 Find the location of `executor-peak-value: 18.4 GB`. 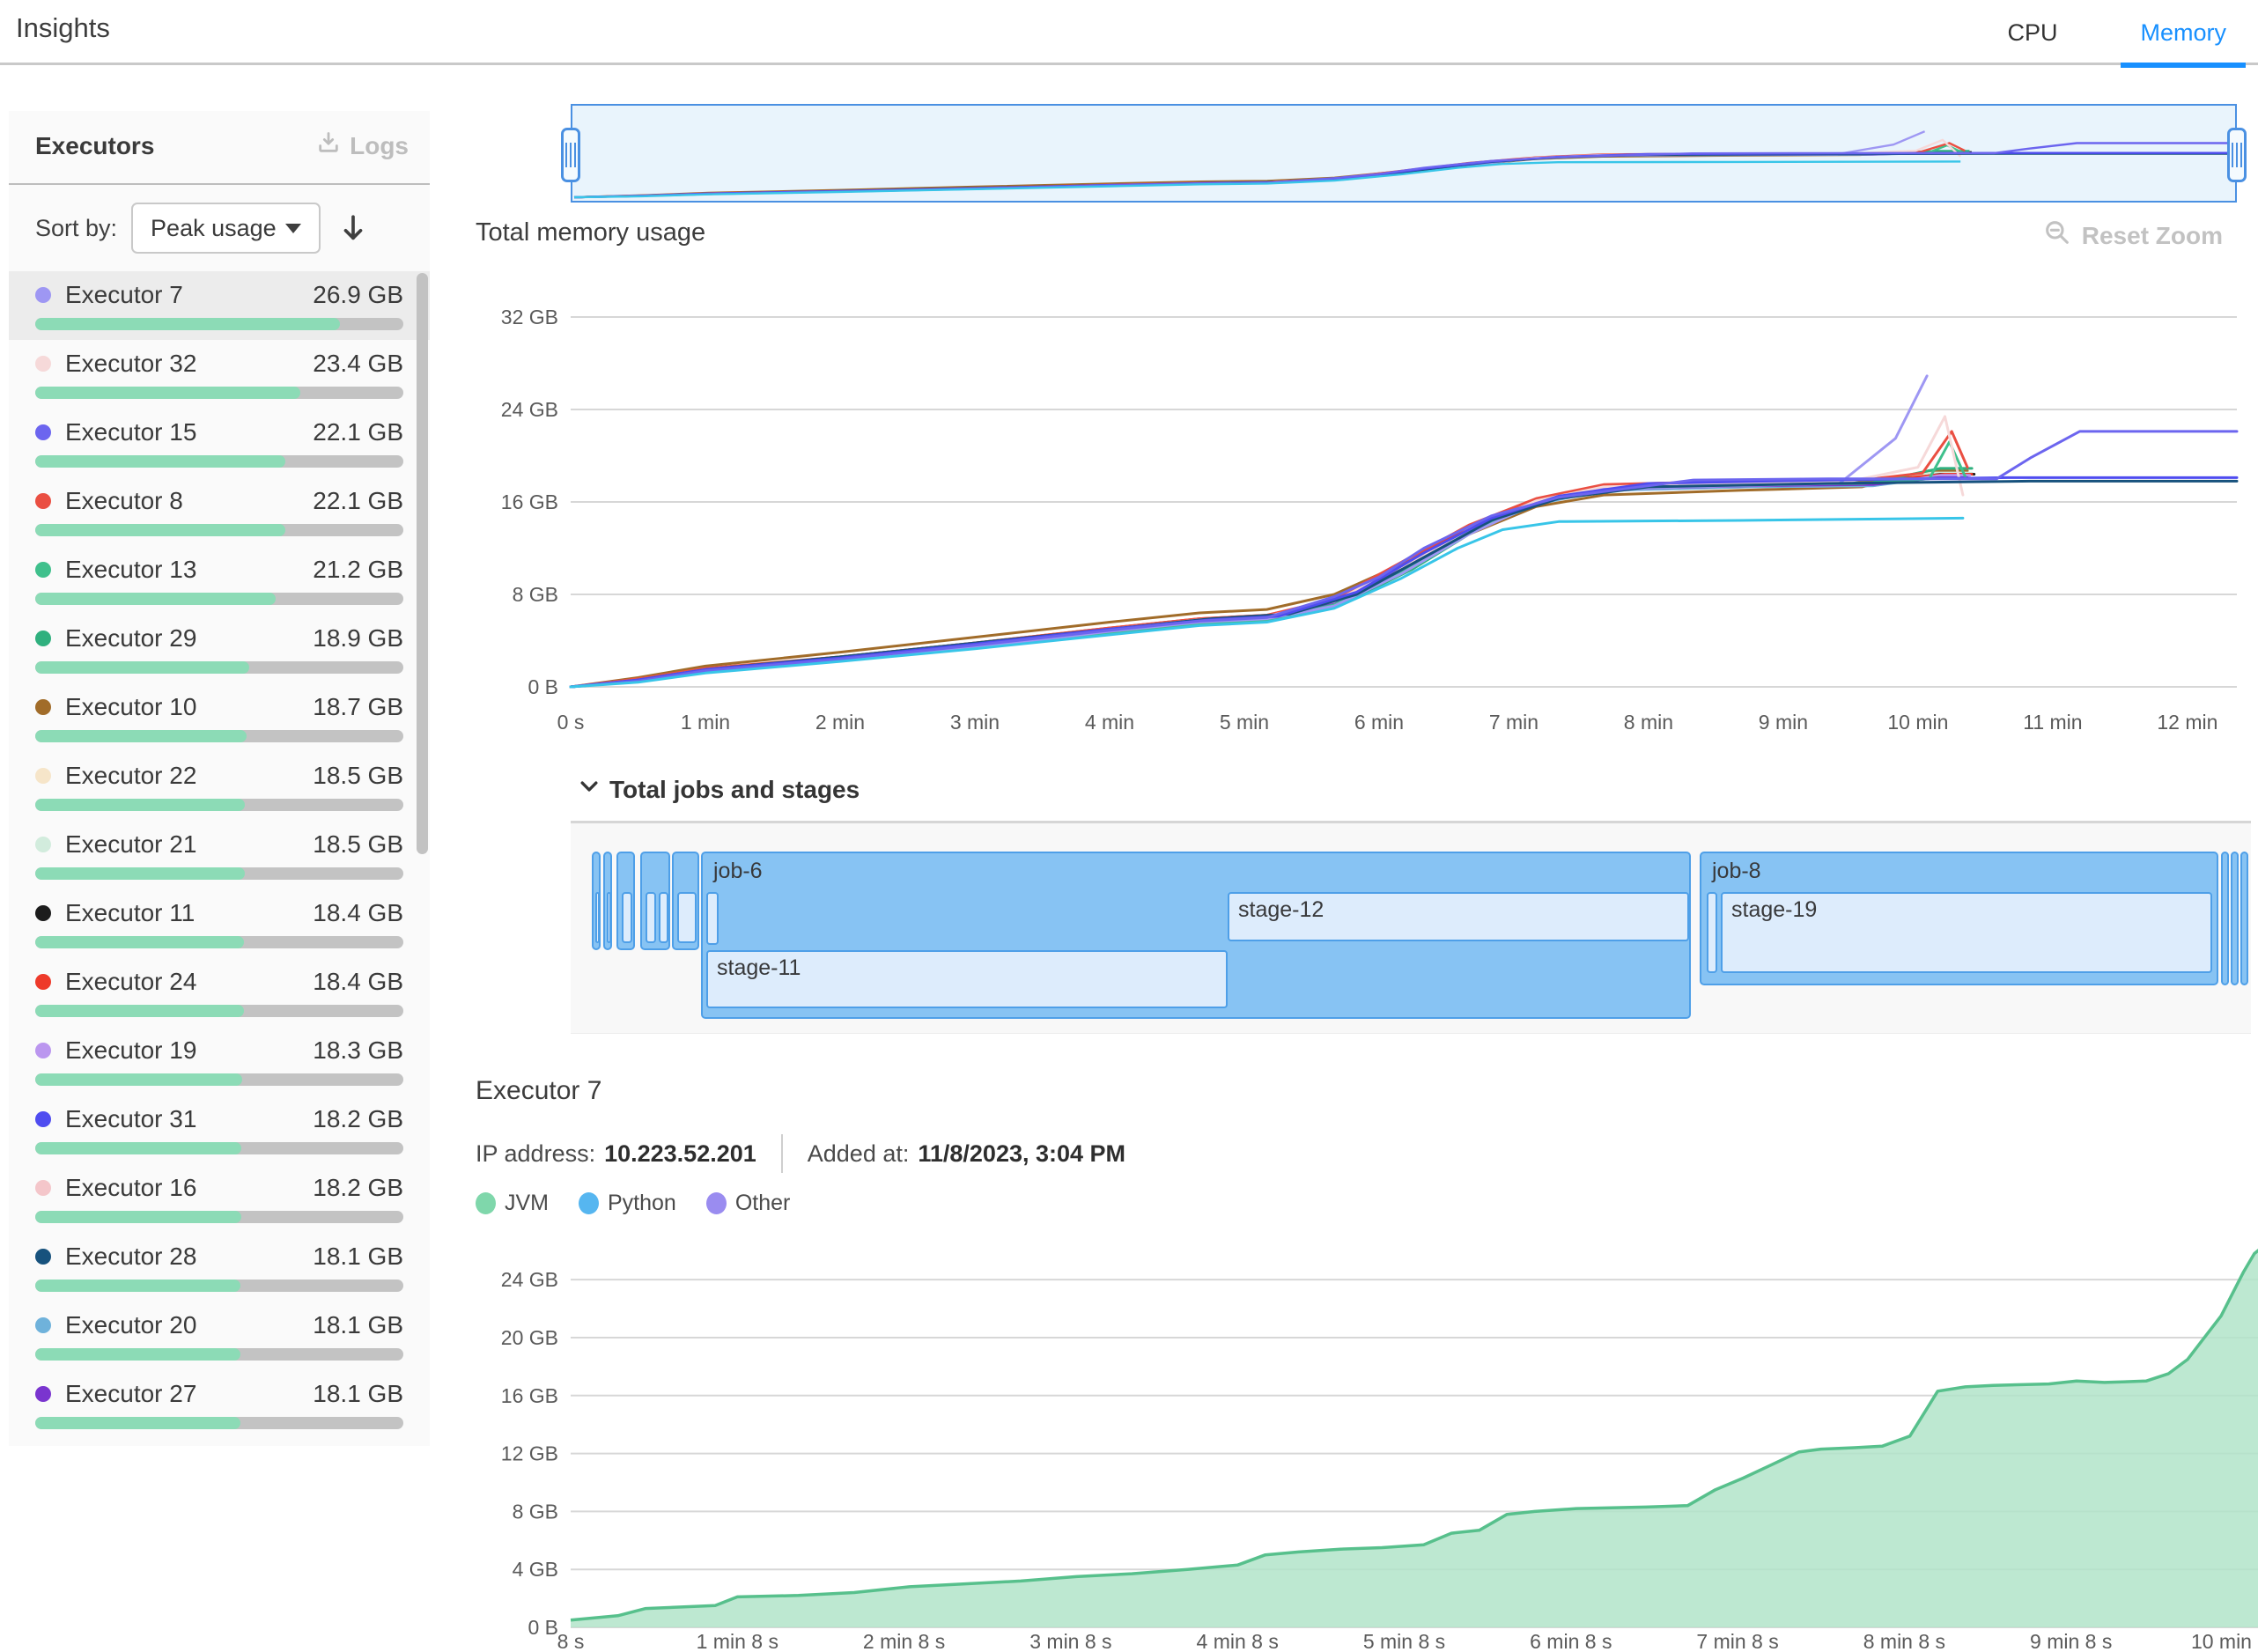

executor-peak-value: 18.4 GB is located at coordinates (358, 913).